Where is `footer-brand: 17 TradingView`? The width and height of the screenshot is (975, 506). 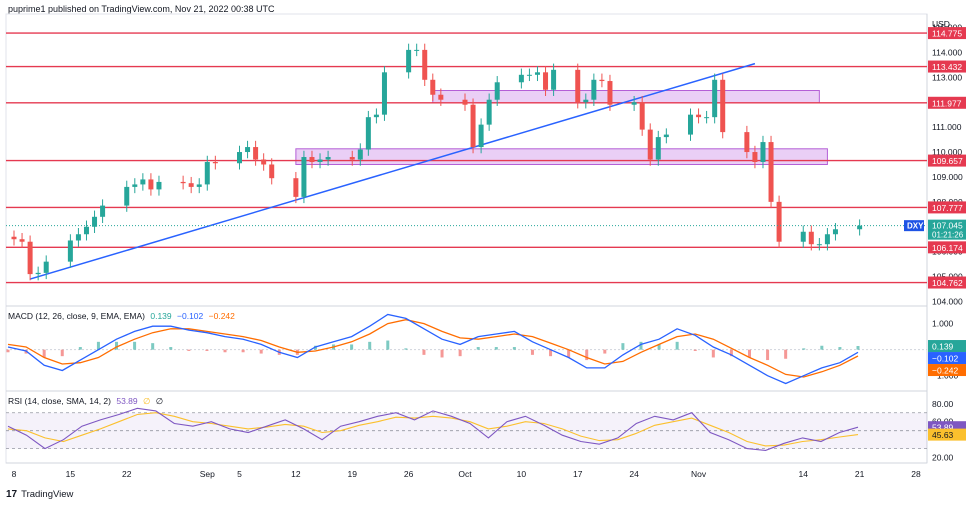
footer-brand: 17 TradingView is located at coordinates (39, 494).